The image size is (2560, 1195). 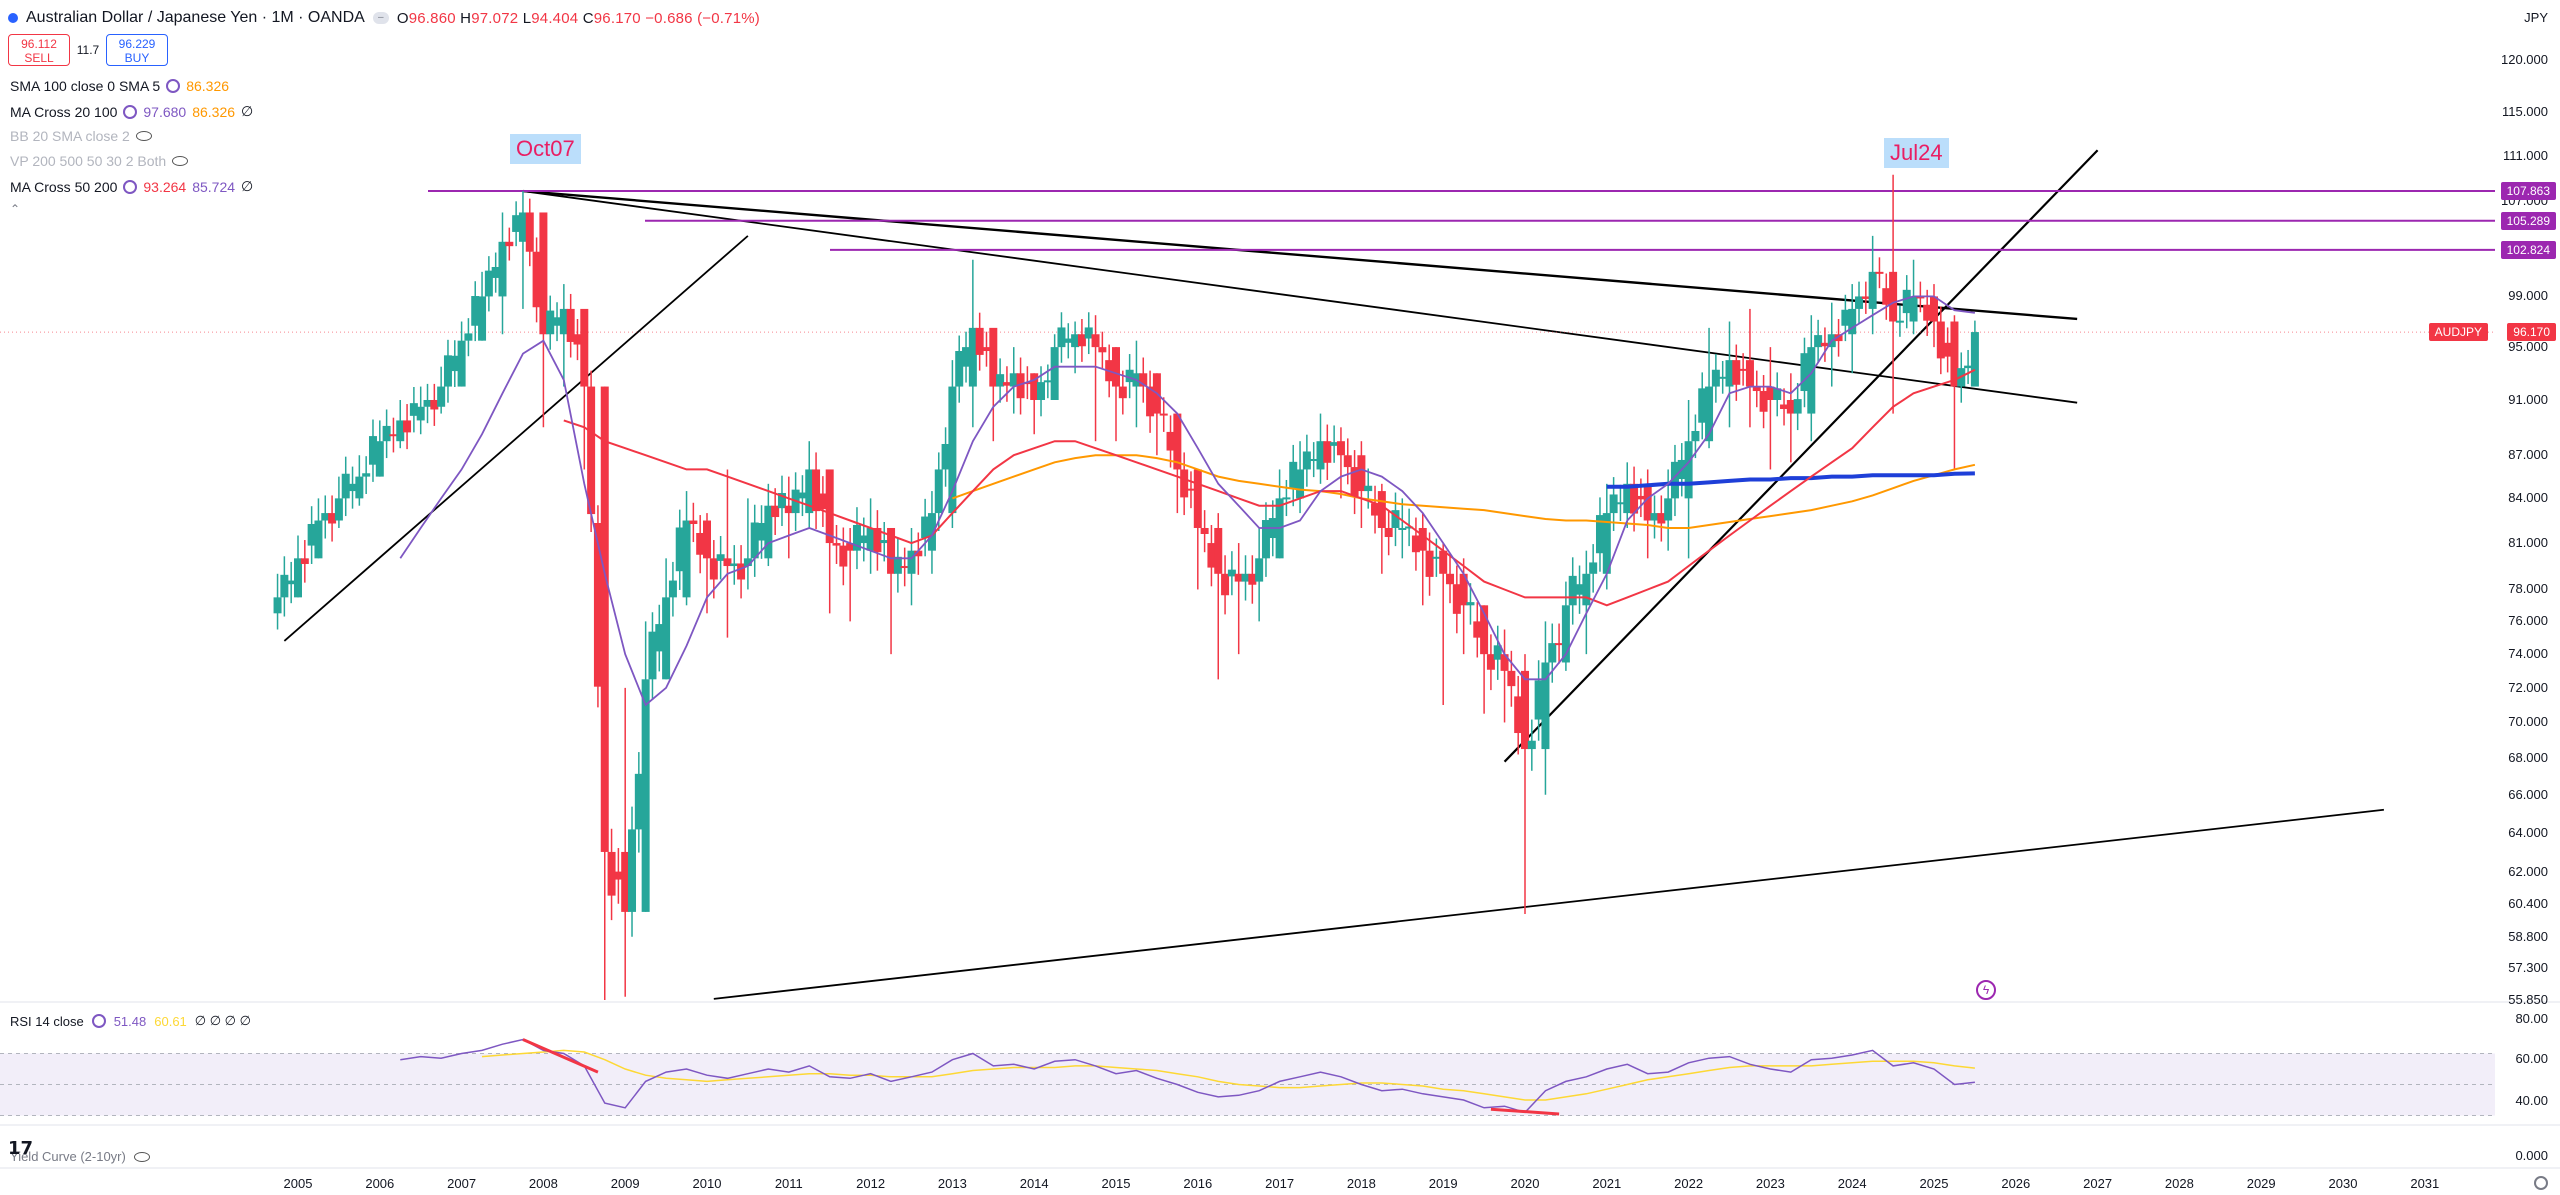 I want to click on indicator-ma-cross-20-100: MA Cross 20 100 97.680 86.326 ∅, so click(x=132, y=111).